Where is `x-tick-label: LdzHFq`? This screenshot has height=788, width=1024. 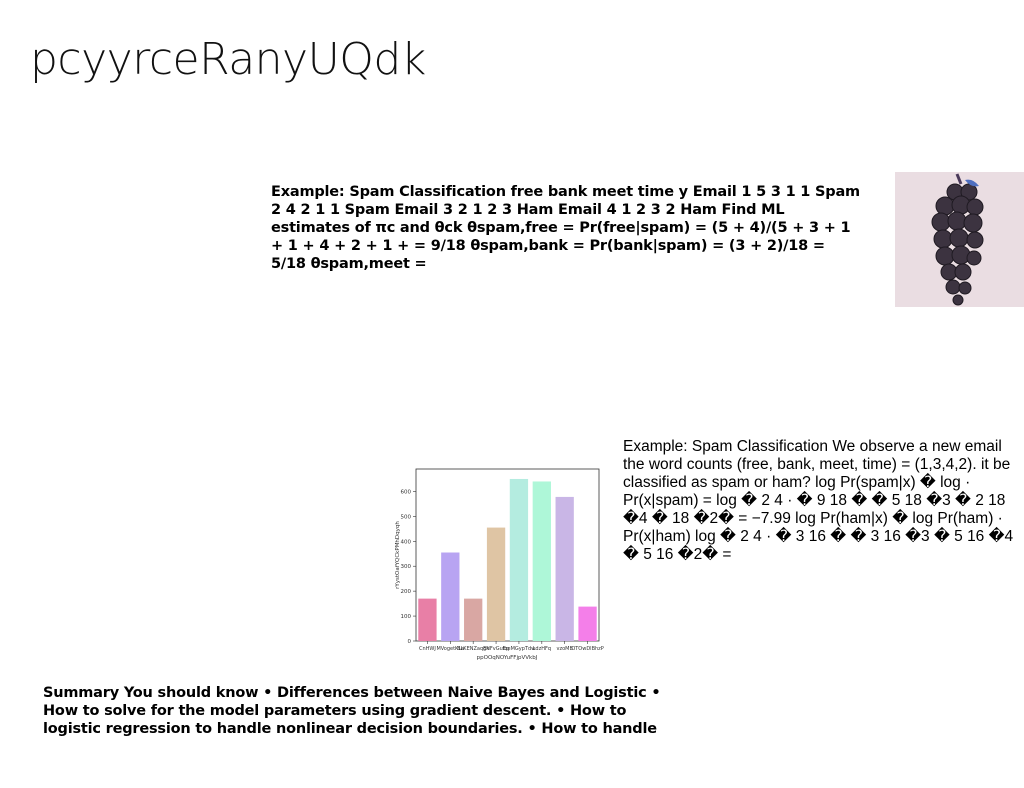
x-tick-label: LdzHFq is located at coordinates (542, 649).